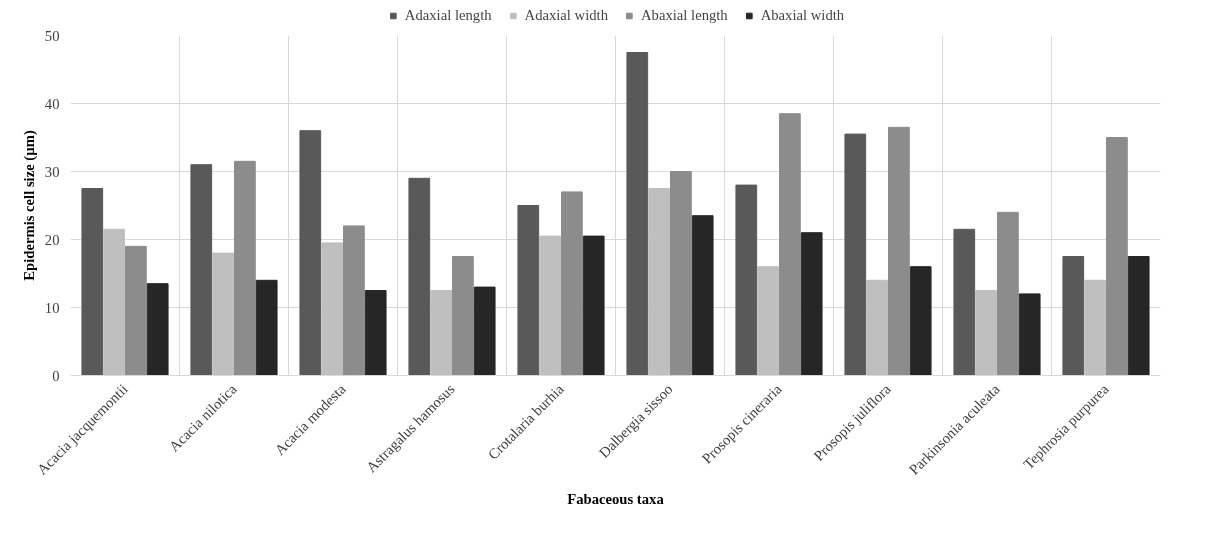  What do you see at coordinates (52, 103) in the screenshot?
I see `y-tick-label: 40` at bounding box center [52, 103].